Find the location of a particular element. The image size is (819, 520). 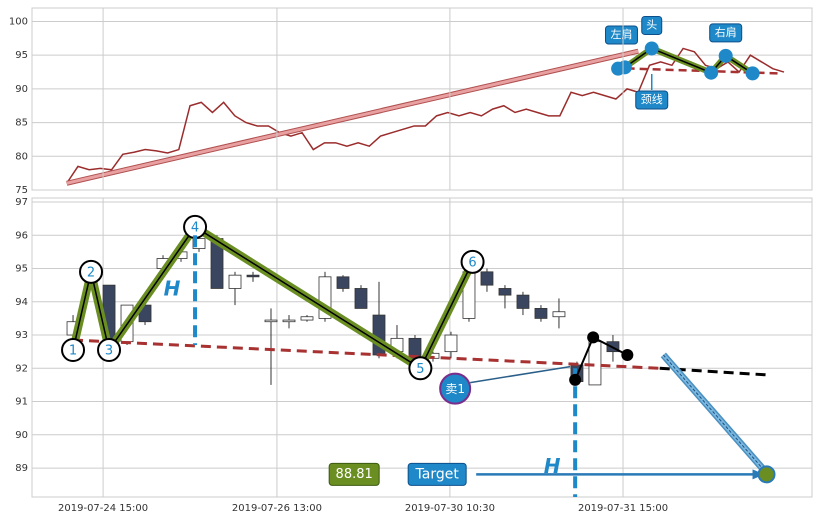

annotation-label: 头 is located at coordinates (651, 24).